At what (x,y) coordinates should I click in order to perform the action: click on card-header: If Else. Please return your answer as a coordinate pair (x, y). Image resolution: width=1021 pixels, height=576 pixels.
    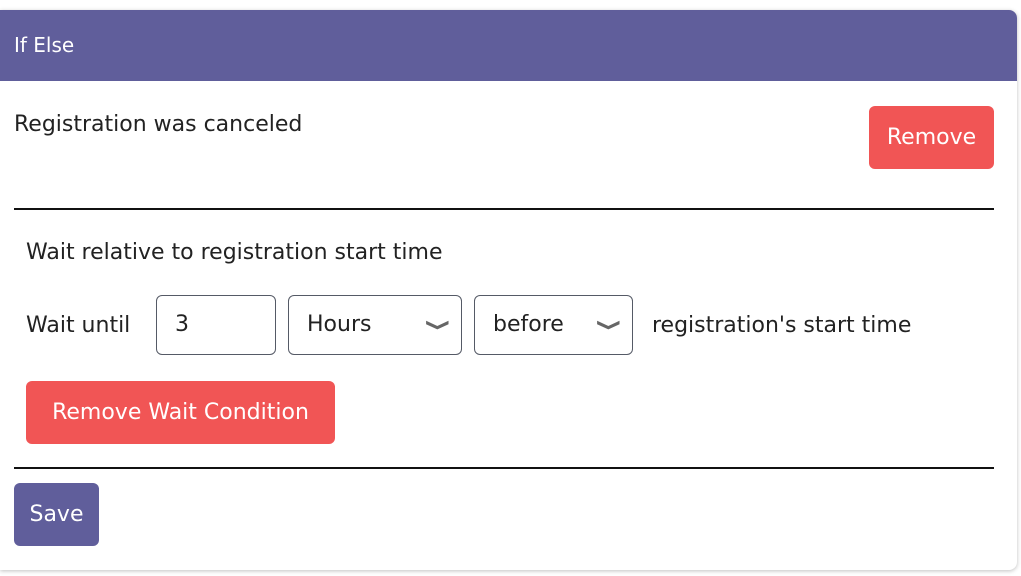
    Looking at the image, I should click on (508, 45).